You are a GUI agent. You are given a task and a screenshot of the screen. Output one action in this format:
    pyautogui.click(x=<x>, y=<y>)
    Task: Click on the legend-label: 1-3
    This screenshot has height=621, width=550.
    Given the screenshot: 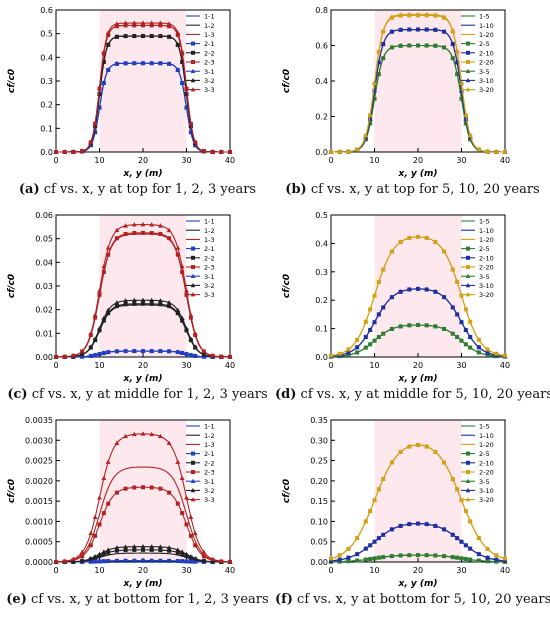 What is the action you would take?
    pyautogui.click(x=209, y=445)
    